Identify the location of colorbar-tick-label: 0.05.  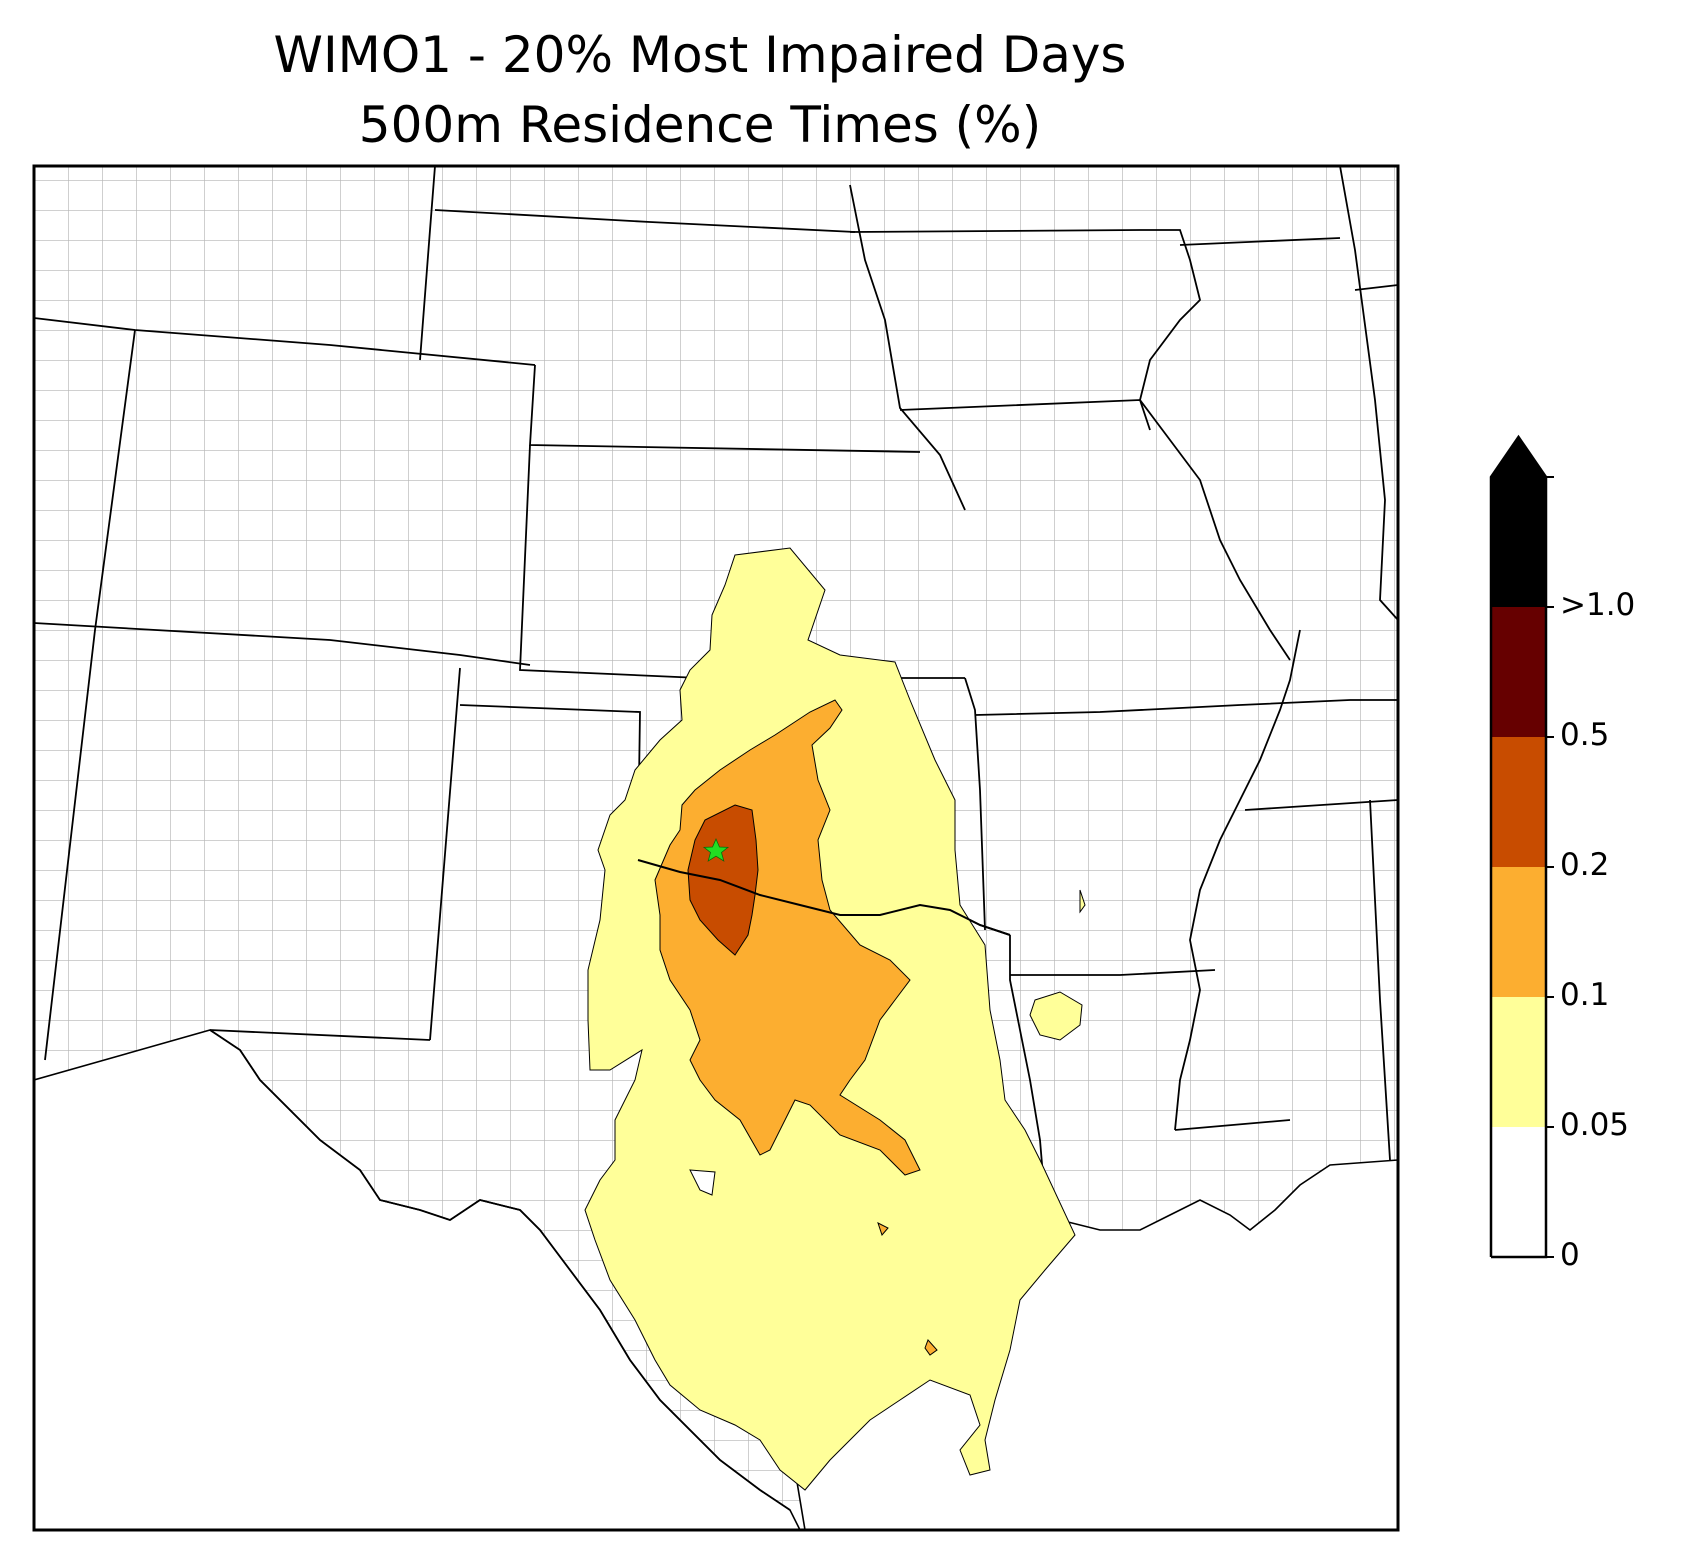
(1595, 1125).